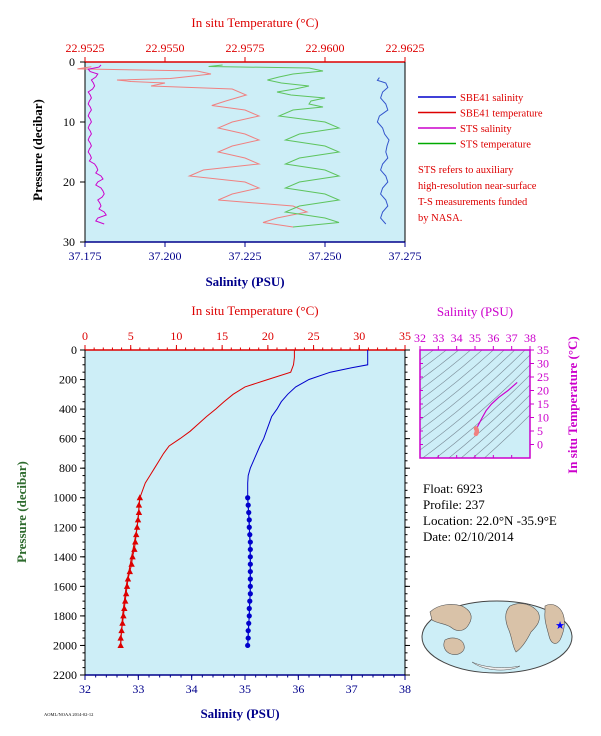  I want to click on profile-top-tick-label: 25, so click(314, 336).